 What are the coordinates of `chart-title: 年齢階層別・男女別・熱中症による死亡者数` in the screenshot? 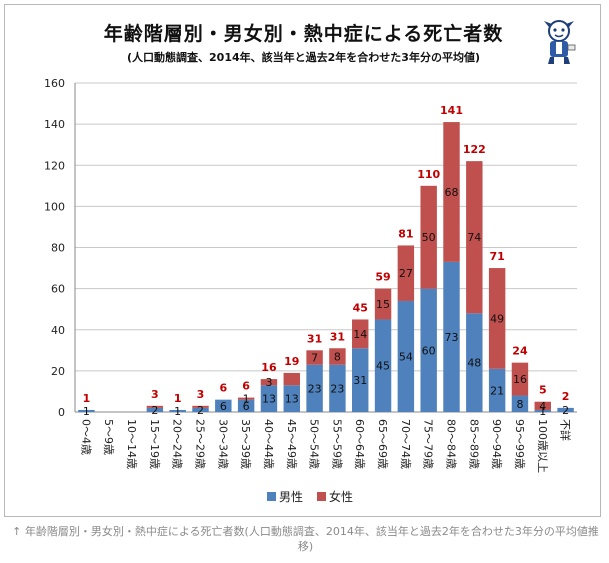 It's located at (303, 34).